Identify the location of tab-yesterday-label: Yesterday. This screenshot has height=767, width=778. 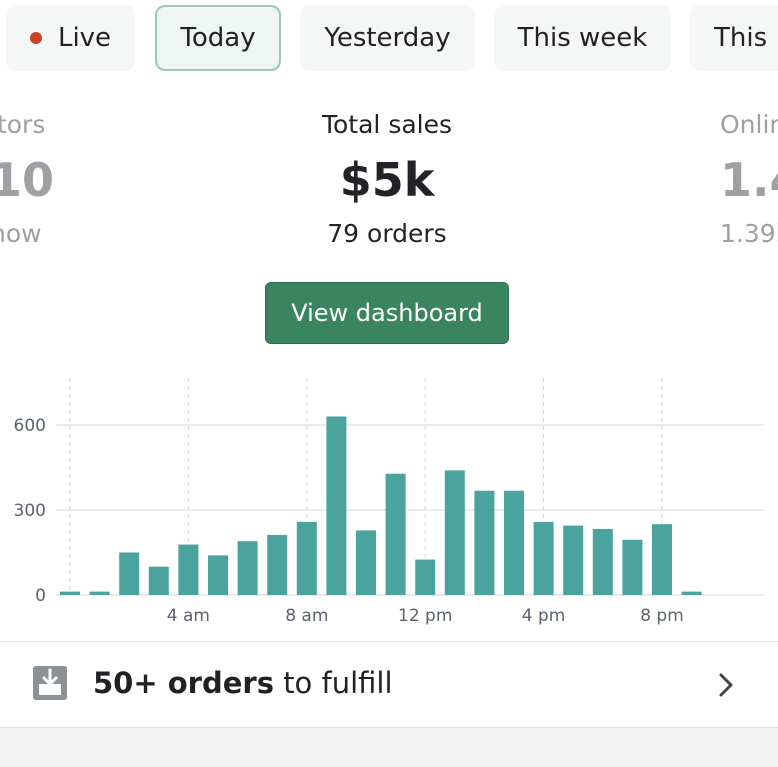
(387, 38).